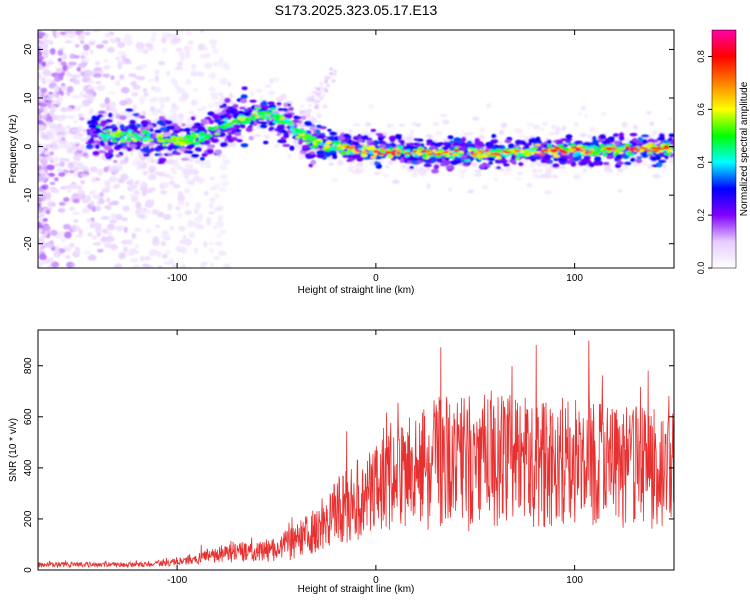 Image resolution: width=750 pixels, height=605 pixels. Describe the element at coordinates (356, 10) in the screenshot. I see `figure-title: S173.2025.323.05.17.E13` at that location.